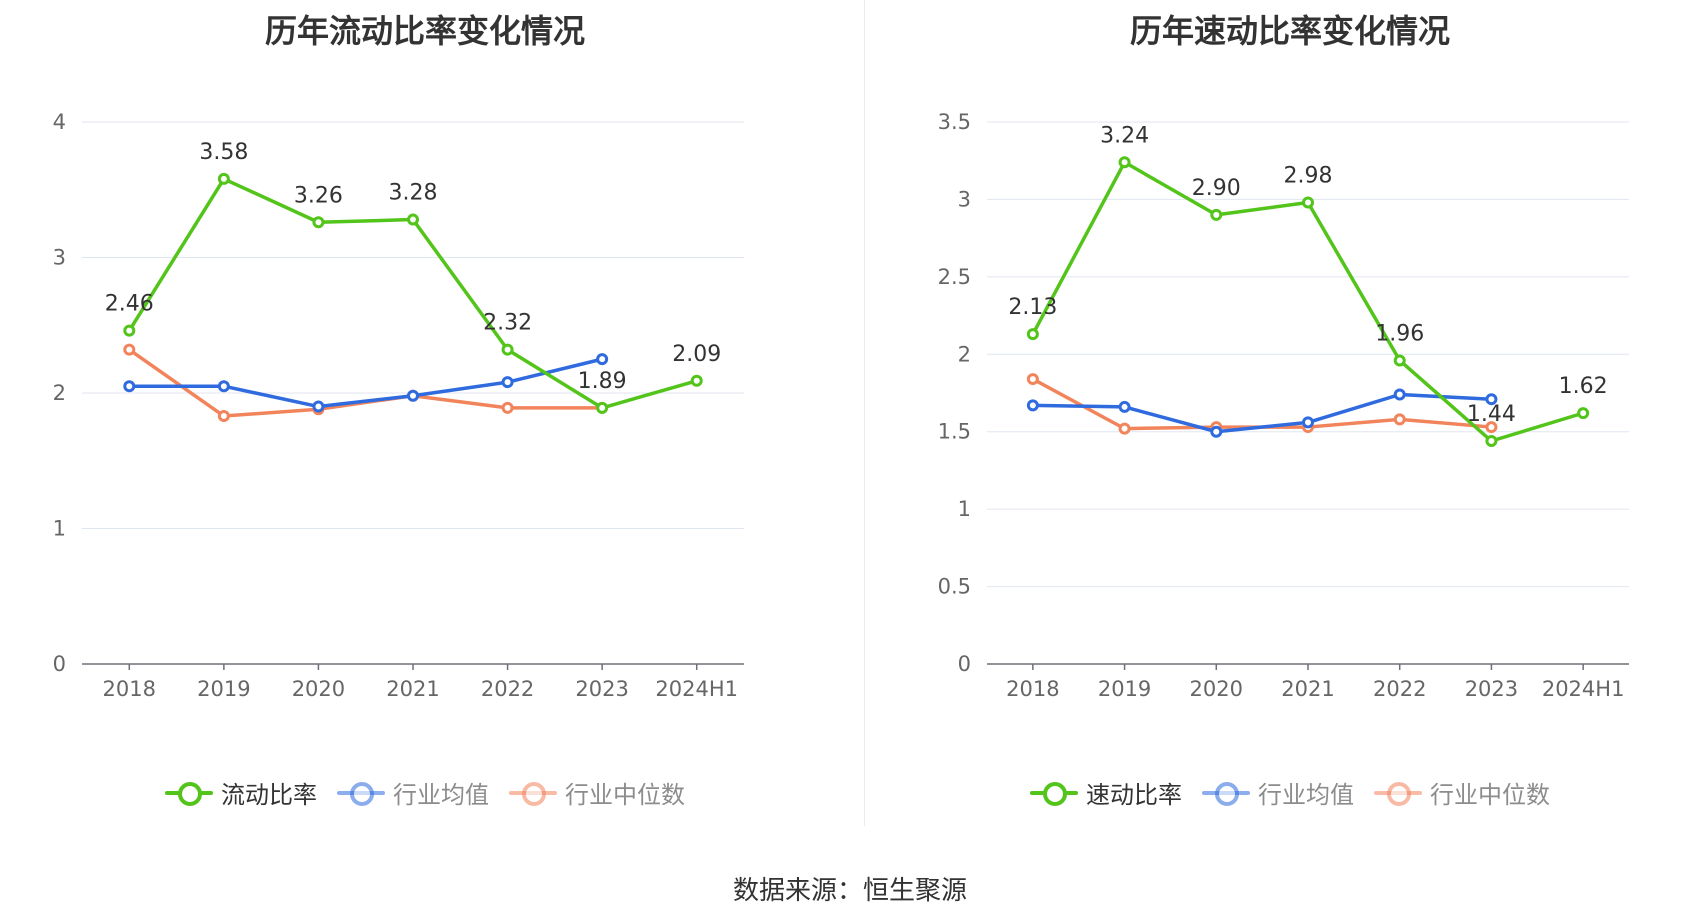 This screenshot has height=918, width=1700. Describe the element at coordinates (696, 354) in the screenshot. I see `data-label: 2.09` at that location.